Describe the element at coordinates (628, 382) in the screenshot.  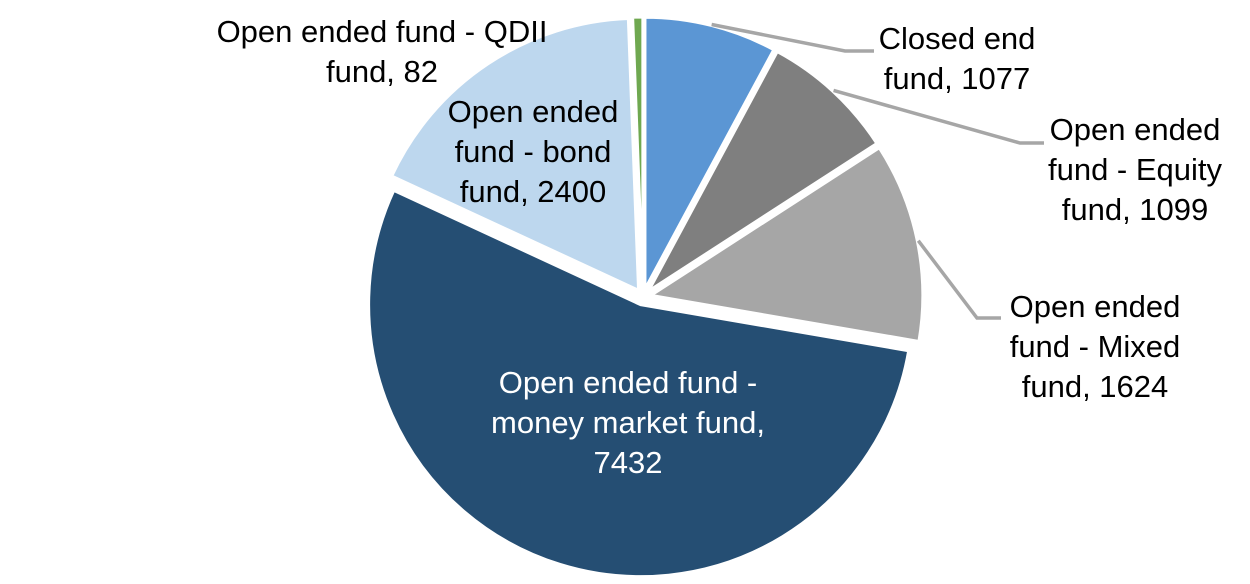
I see `label-line: Open ended fund -` at that location.